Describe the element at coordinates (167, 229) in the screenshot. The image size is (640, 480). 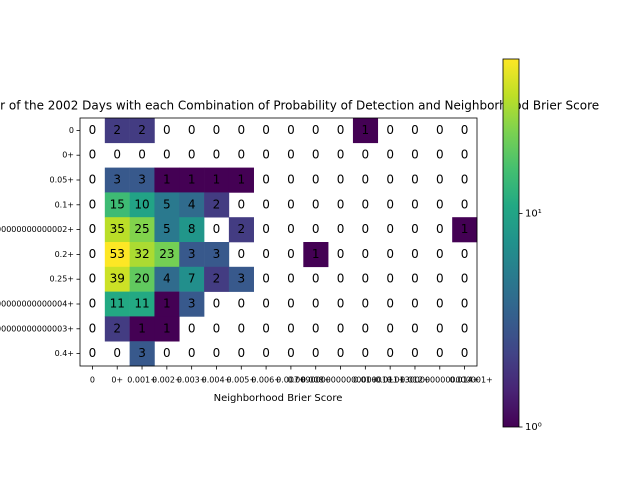
I see `cell-value: 5` at that location.